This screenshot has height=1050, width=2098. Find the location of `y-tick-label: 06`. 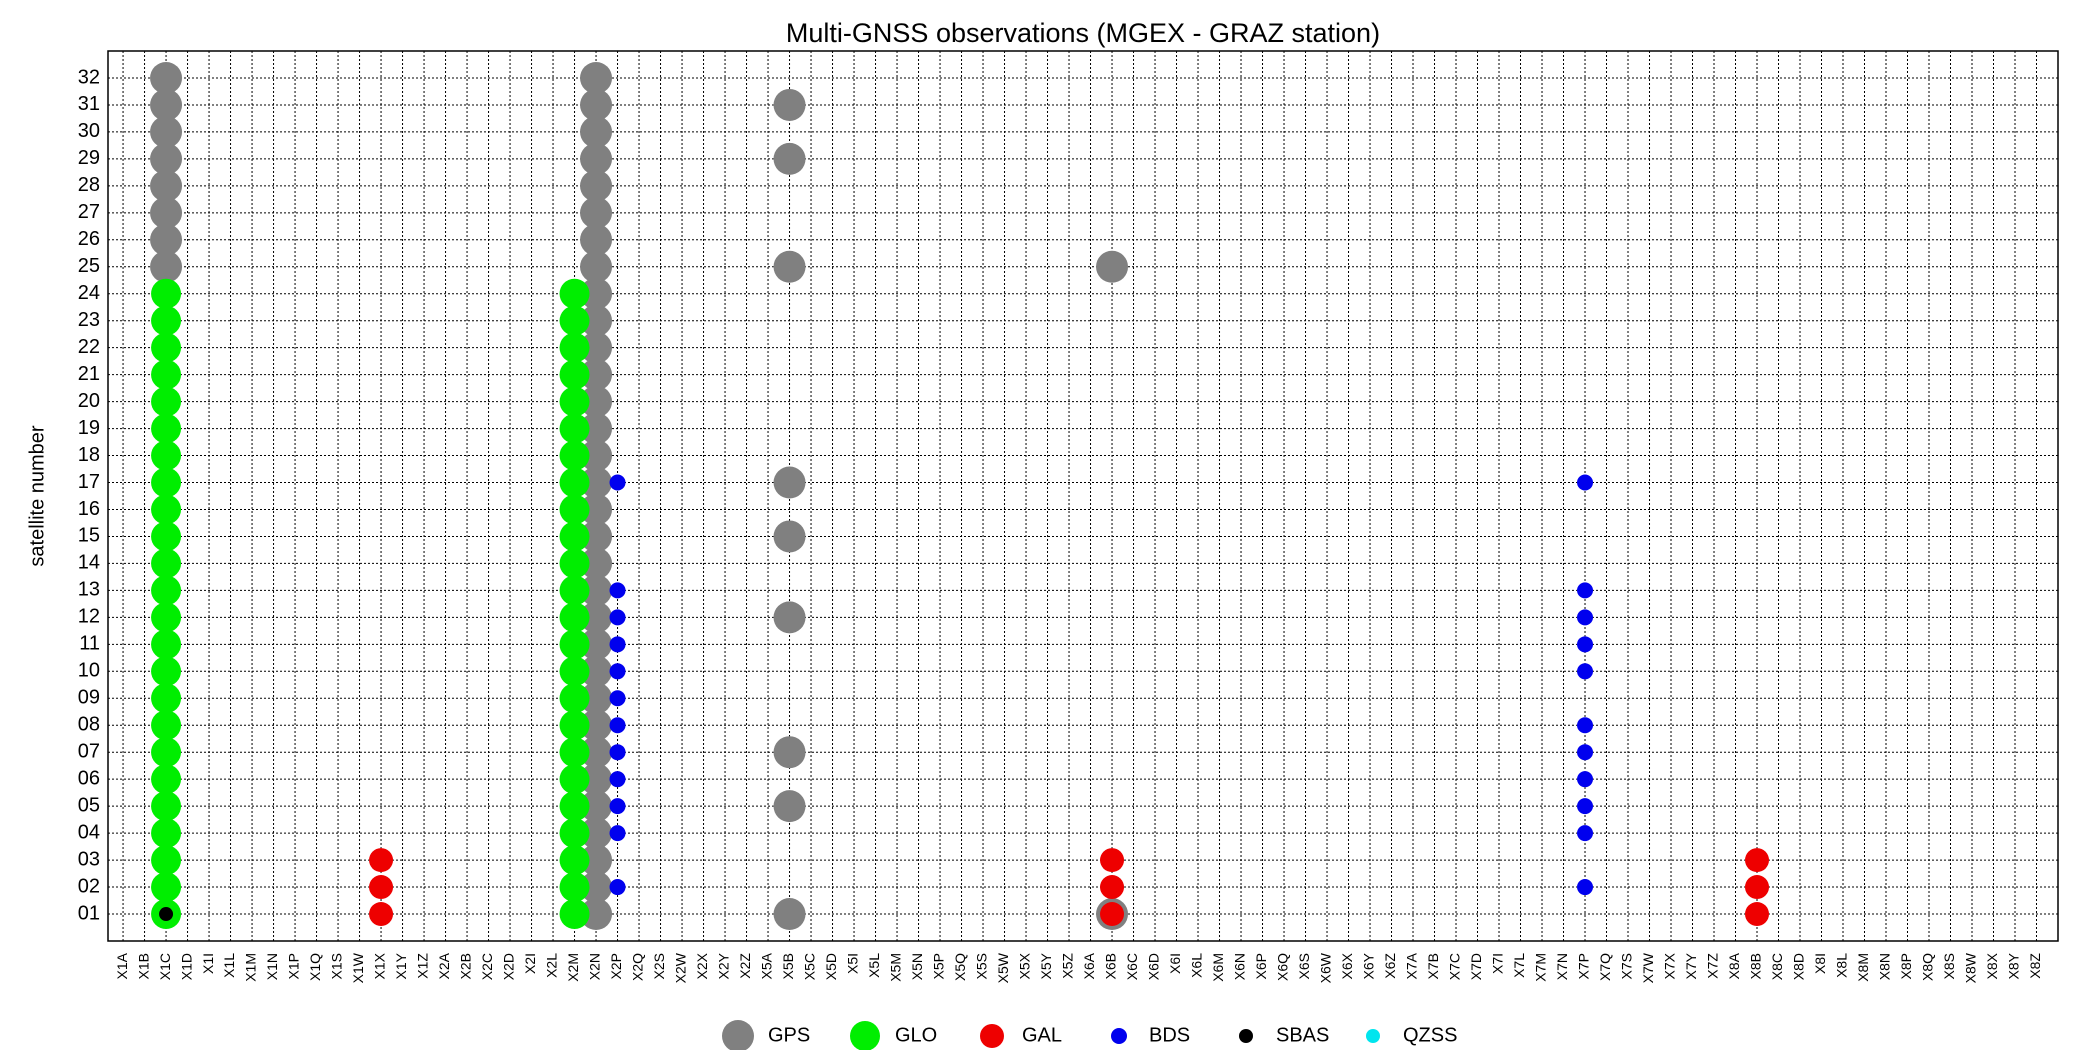

y-tick-label: 06 is located at coordinates (89, 778).